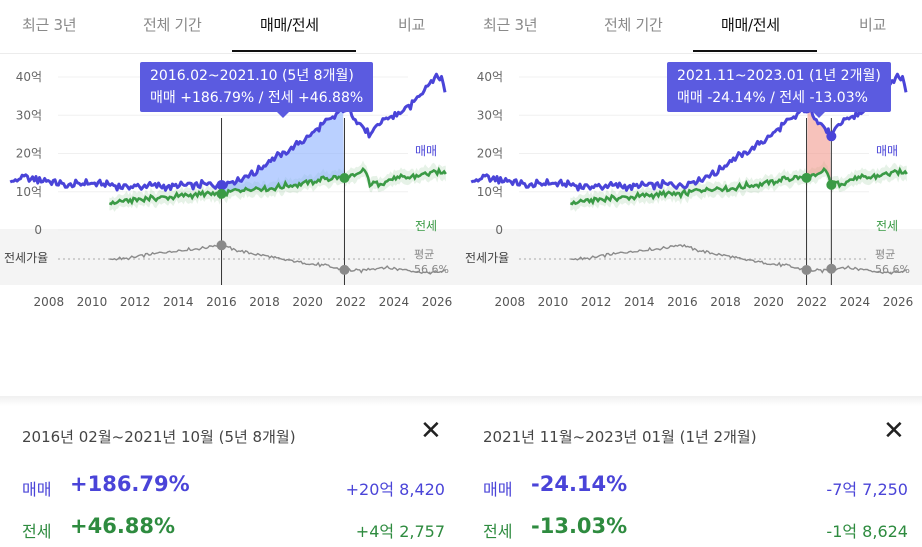 The height and width of the screenshot is (547, 922). What do you see at coordinates (37, 489) in the screenshot?
I see `sale-summary-label: 매매` at bounding box center [37, 489].